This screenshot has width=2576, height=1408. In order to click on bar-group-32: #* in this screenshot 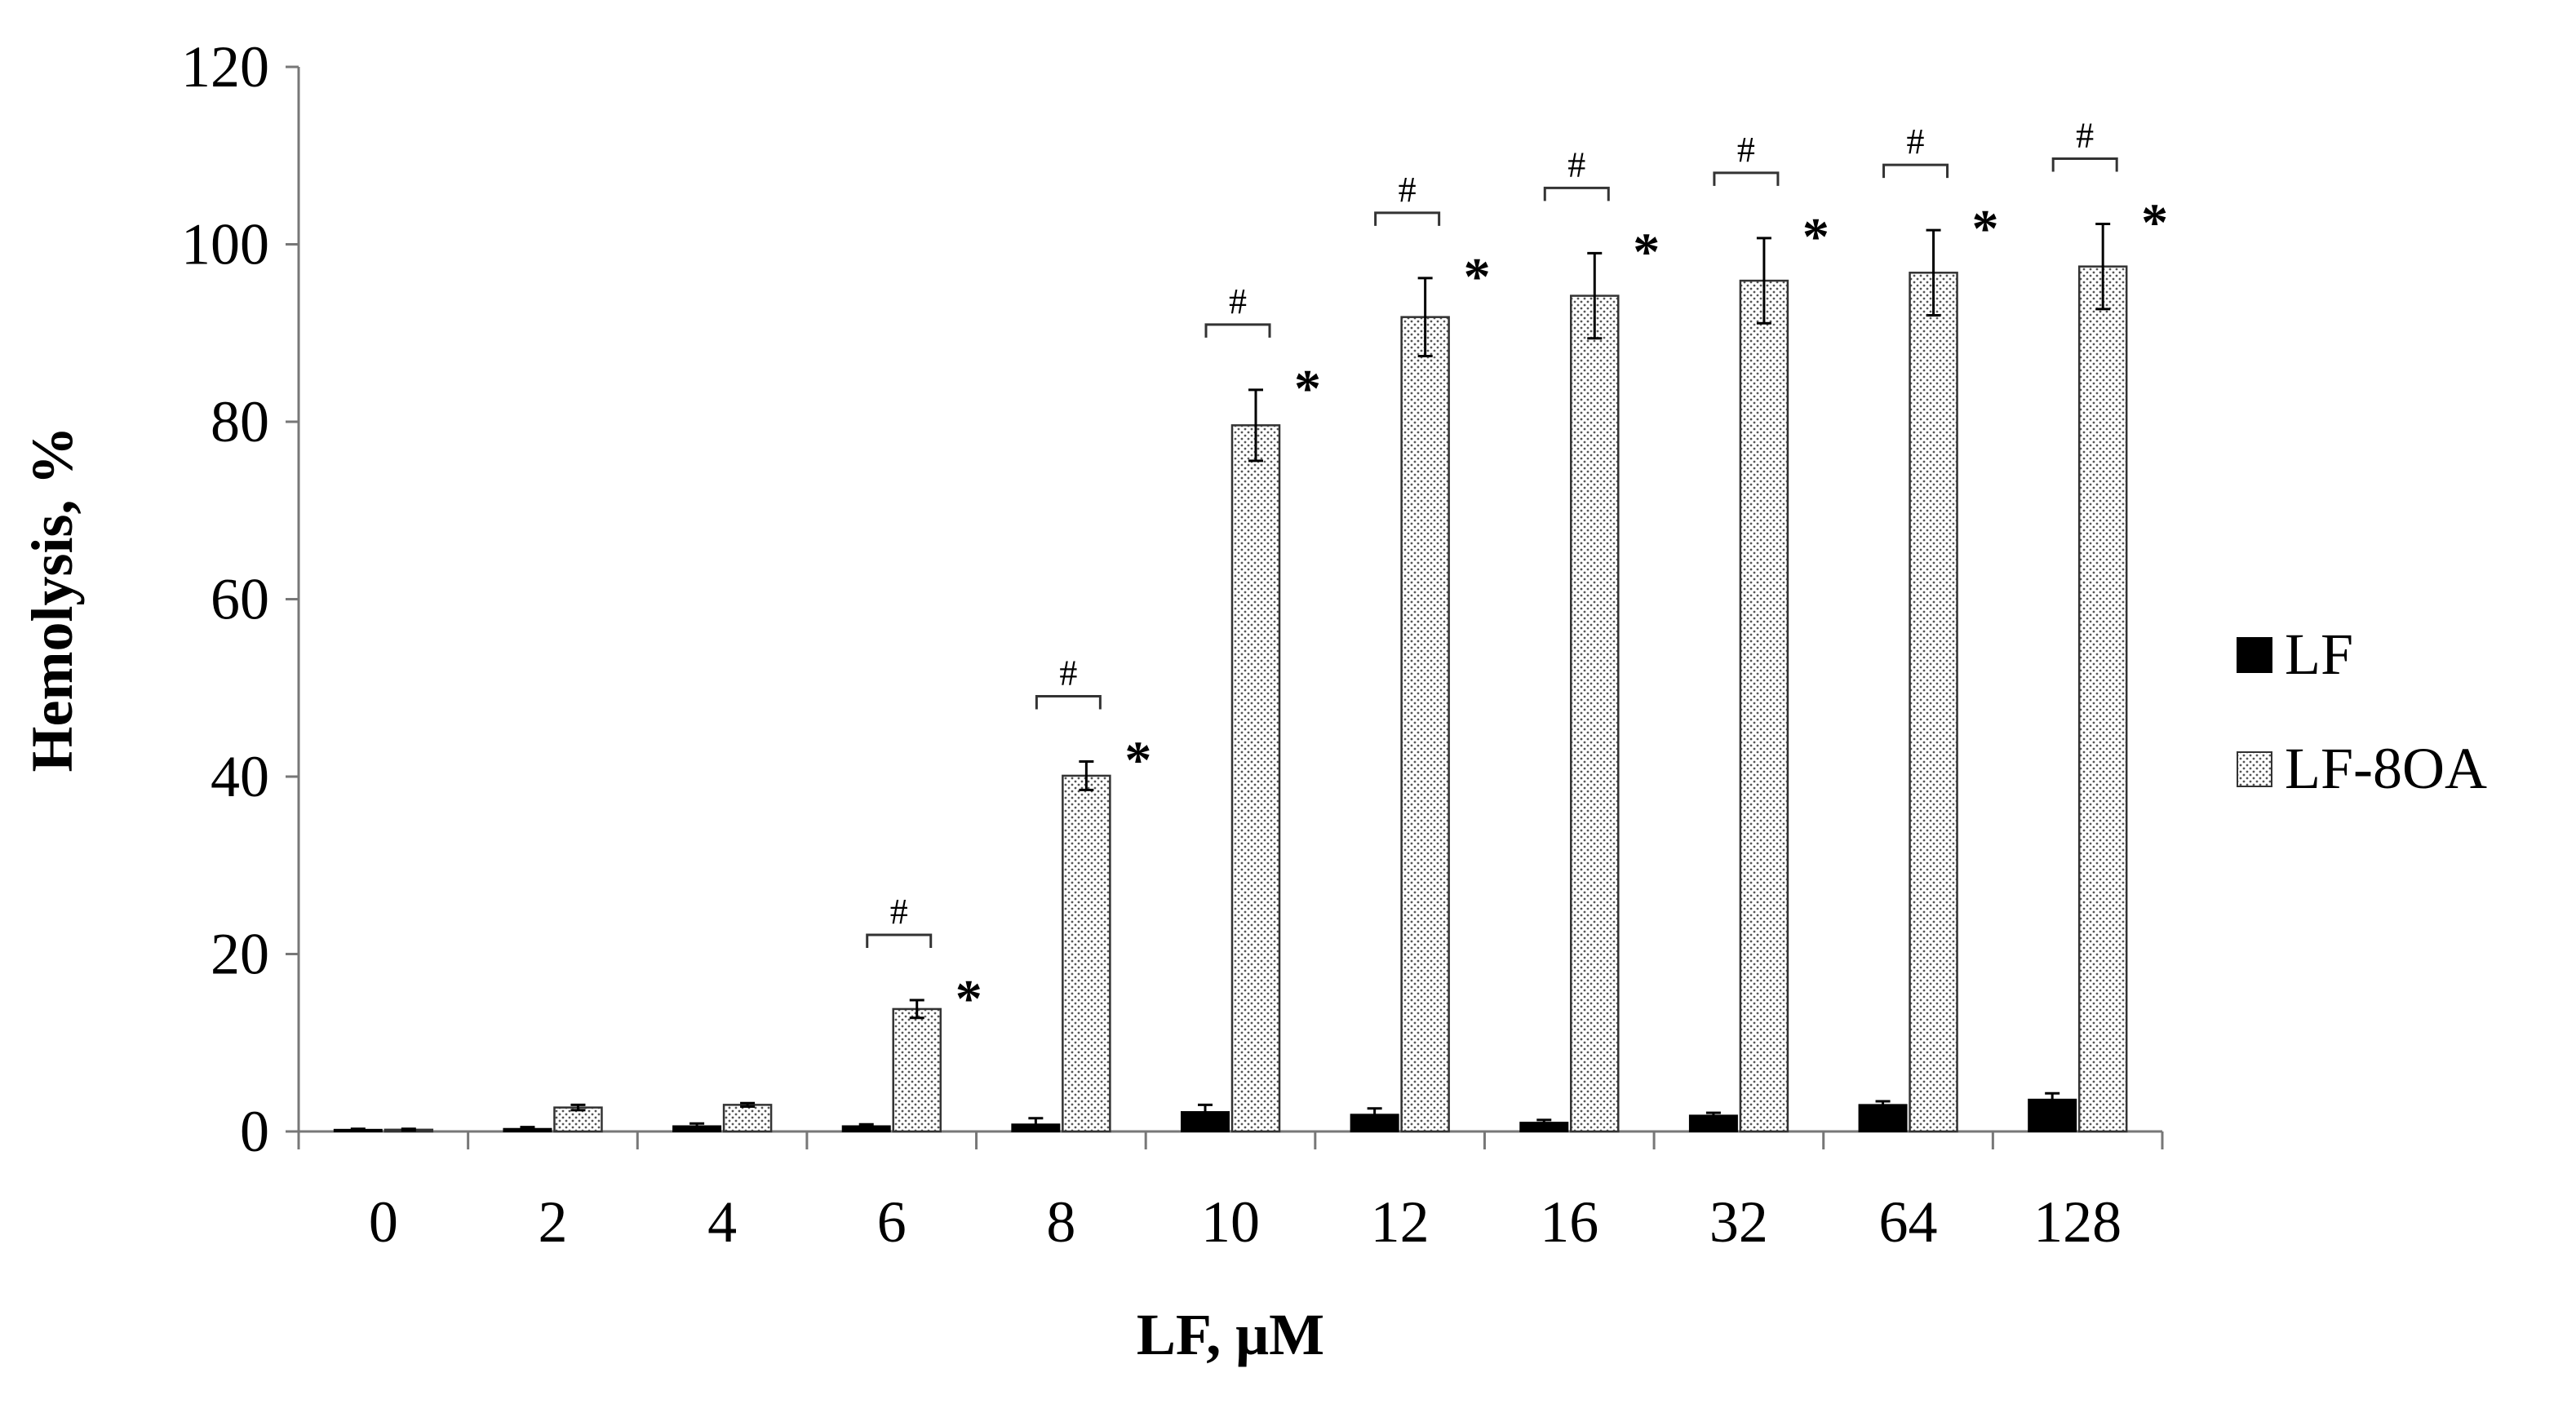, I will do `click(1758, 631)`.